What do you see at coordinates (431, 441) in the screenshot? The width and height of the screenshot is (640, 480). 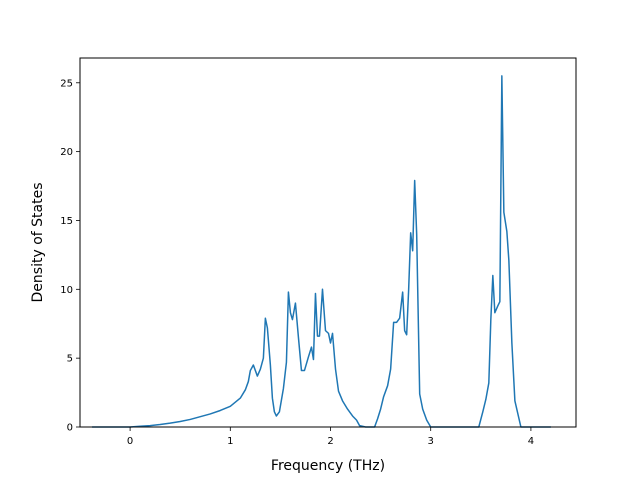 I see `x-tick-label: 3` at bounding box center [431, 441].